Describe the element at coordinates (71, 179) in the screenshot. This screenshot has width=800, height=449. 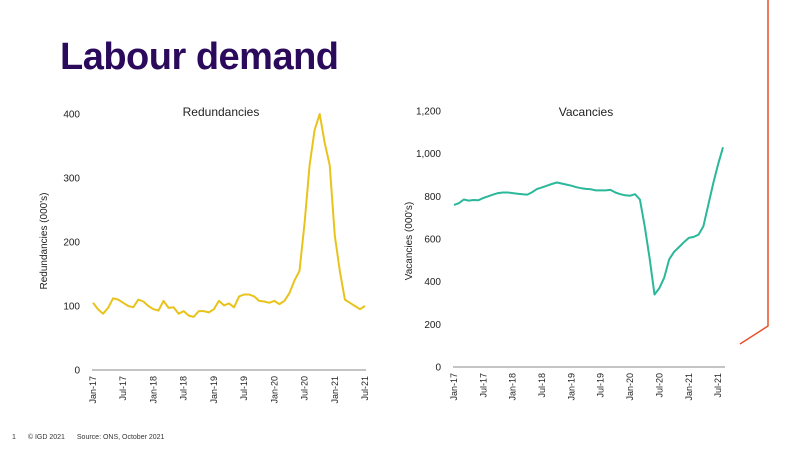
I see `y-tick-label: 300` at that location.